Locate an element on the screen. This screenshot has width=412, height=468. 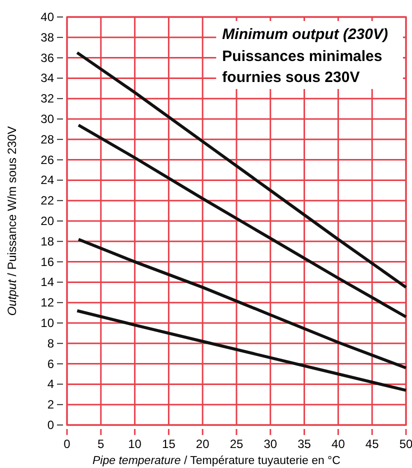
x-tick-label: 30 is located at coordinates (271, 444).